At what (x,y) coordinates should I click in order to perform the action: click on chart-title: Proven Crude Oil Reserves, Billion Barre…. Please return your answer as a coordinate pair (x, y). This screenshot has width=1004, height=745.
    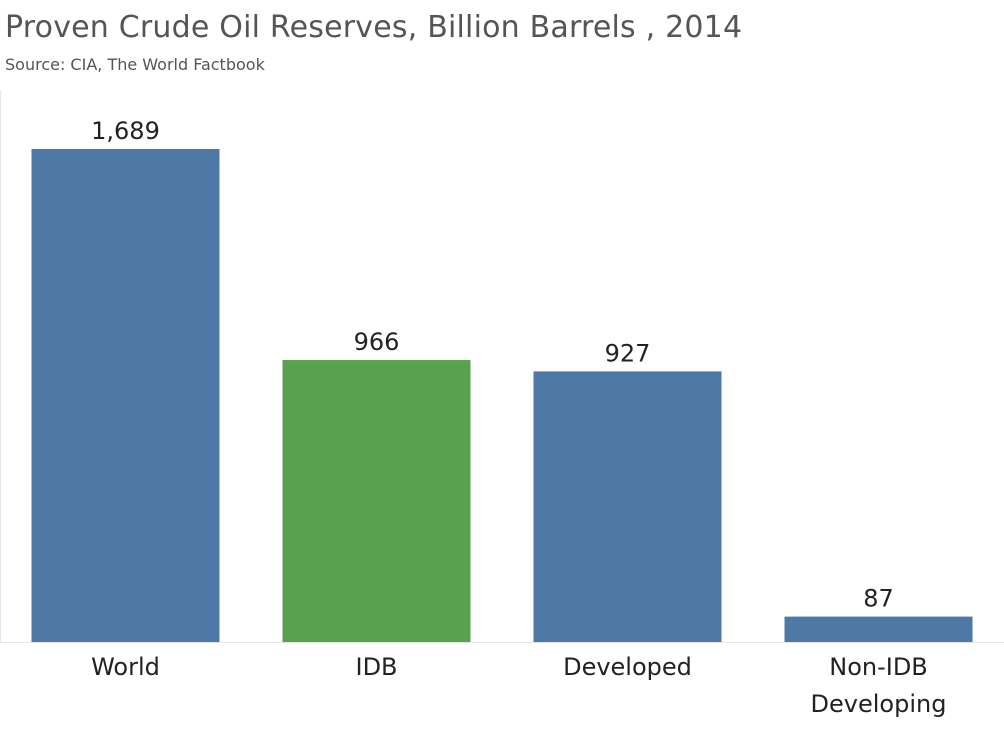
    Looking at the image, I should click on (374, 27).